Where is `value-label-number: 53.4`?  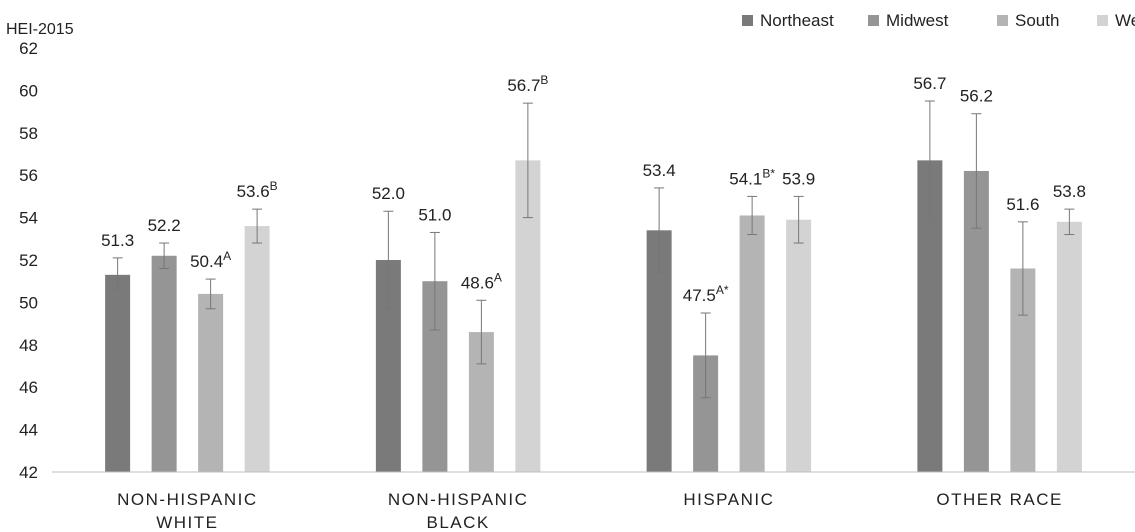 value-label-number: 53.4 is located at coordinates (659, 170).